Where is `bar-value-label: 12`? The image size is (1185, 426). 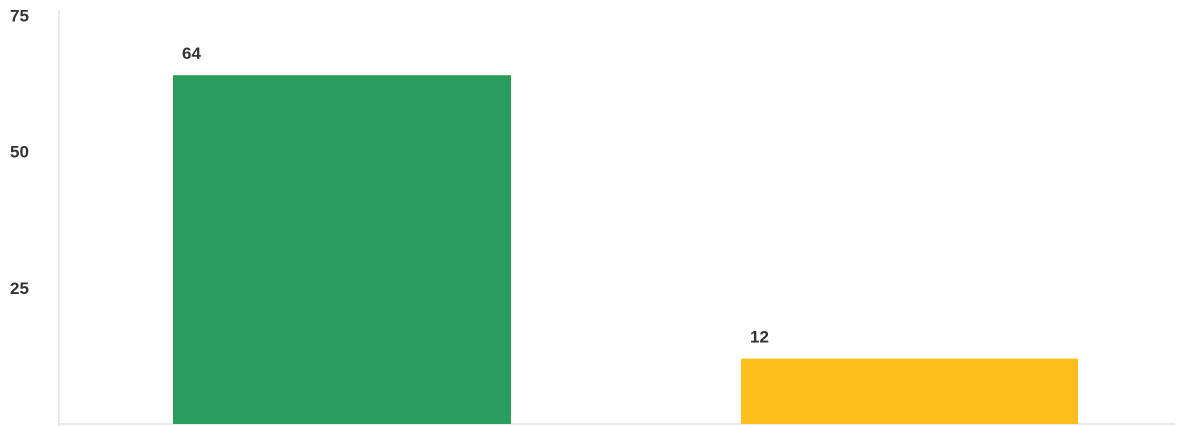 bar-value-label: 12 is located at coordinates (759, 337).